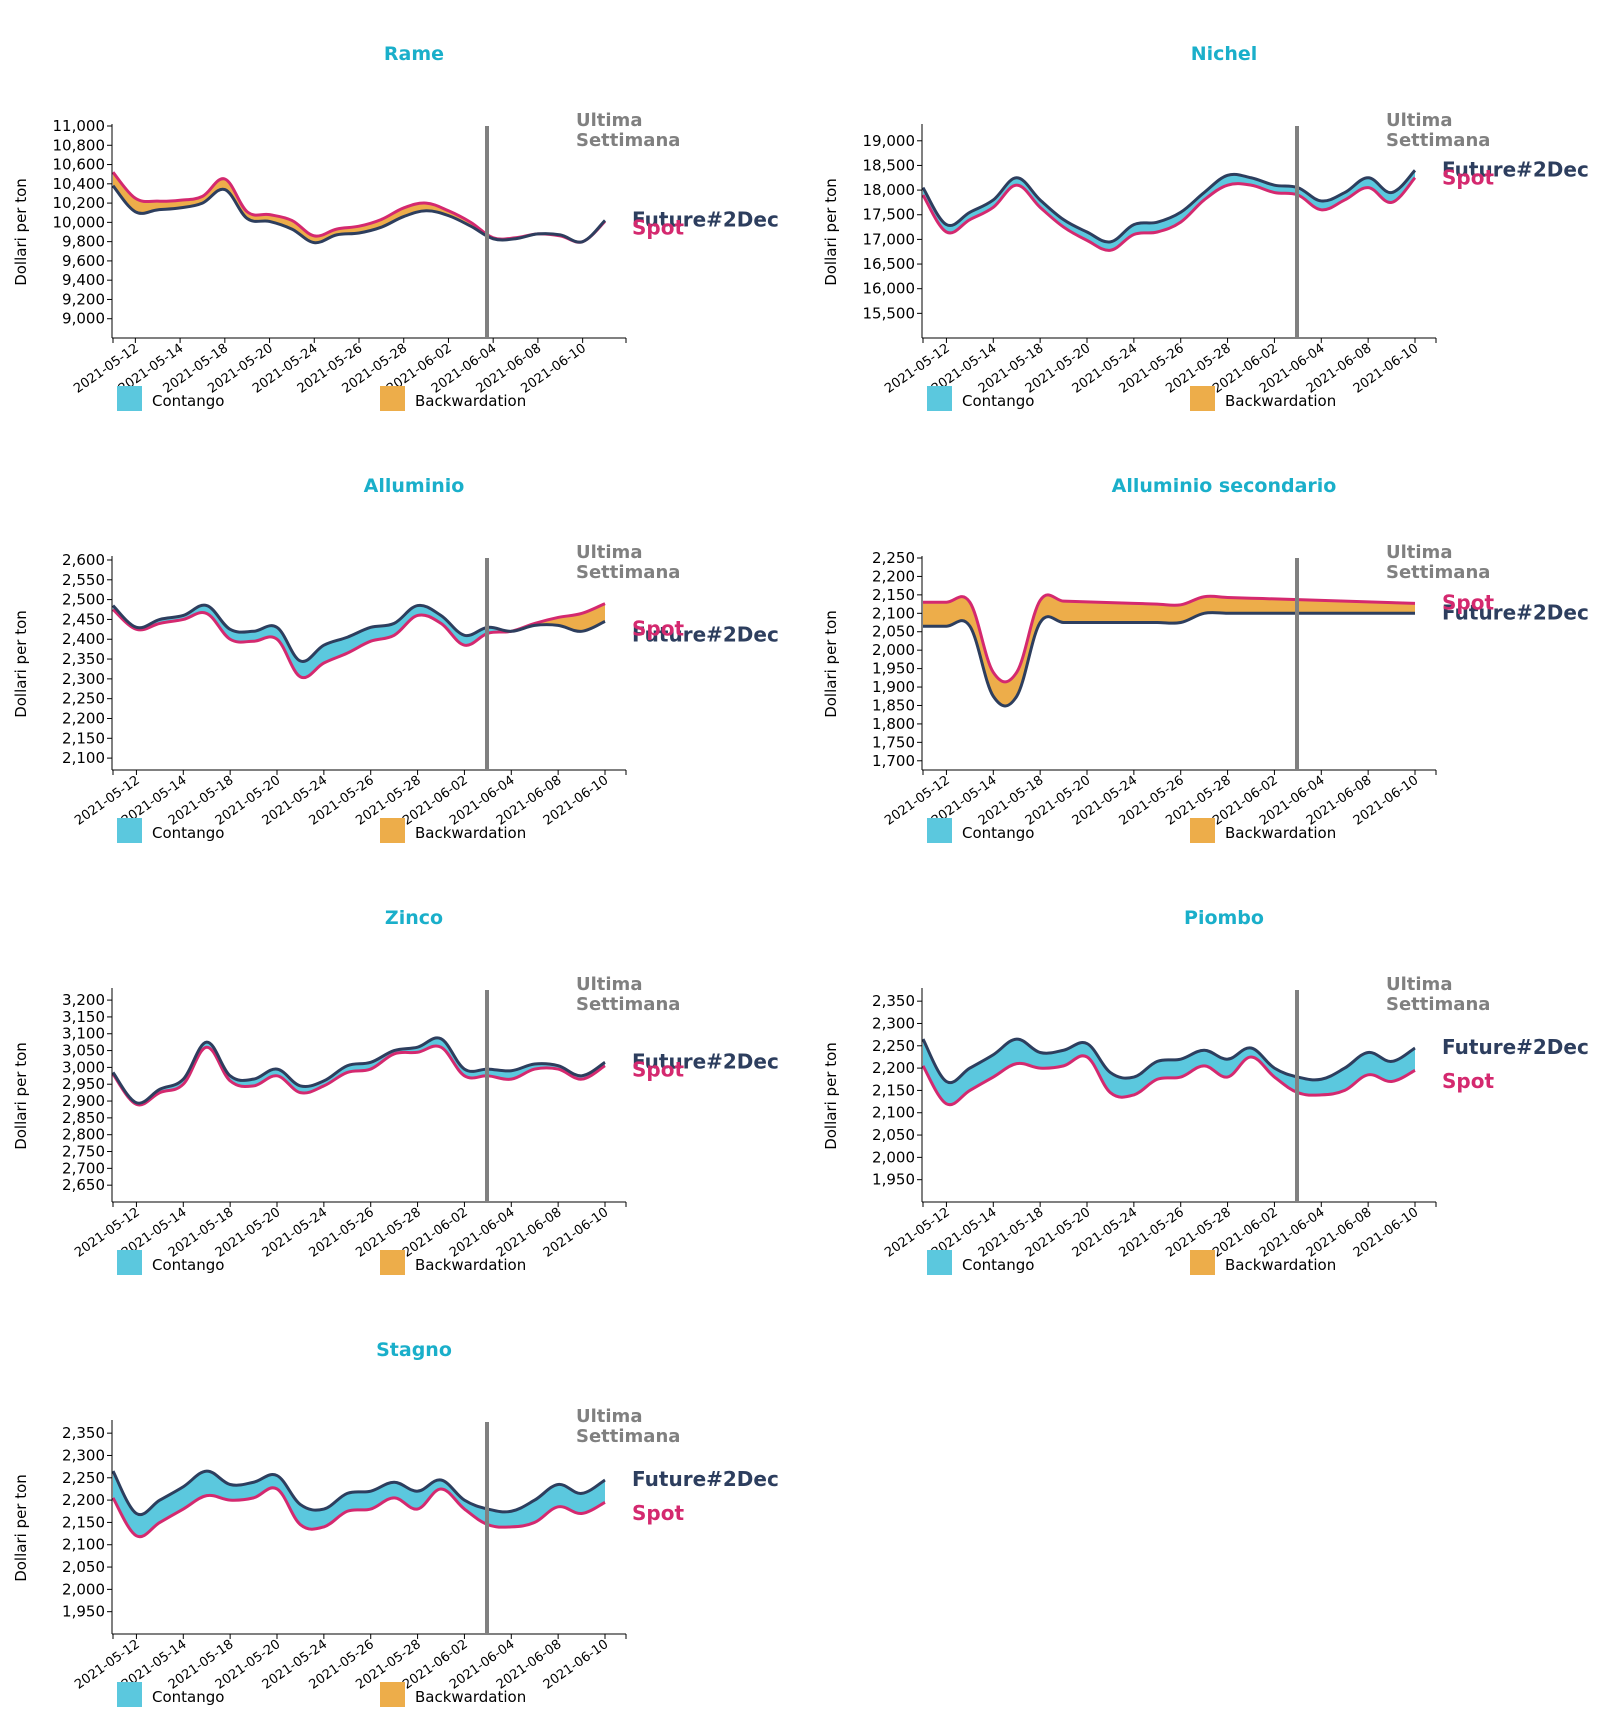 This screenshot has height=1722, width=1618. Describe the element at coordinates (83, 580) in the screenshot. I see `y-tick-label: 2,550` at that location.